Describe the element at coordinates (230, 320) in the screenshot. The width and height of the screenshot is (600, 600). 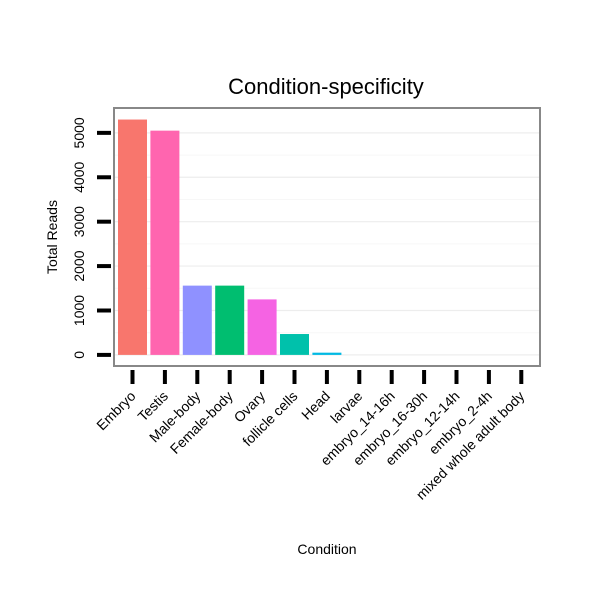
I see `bar-female-body` at that location.